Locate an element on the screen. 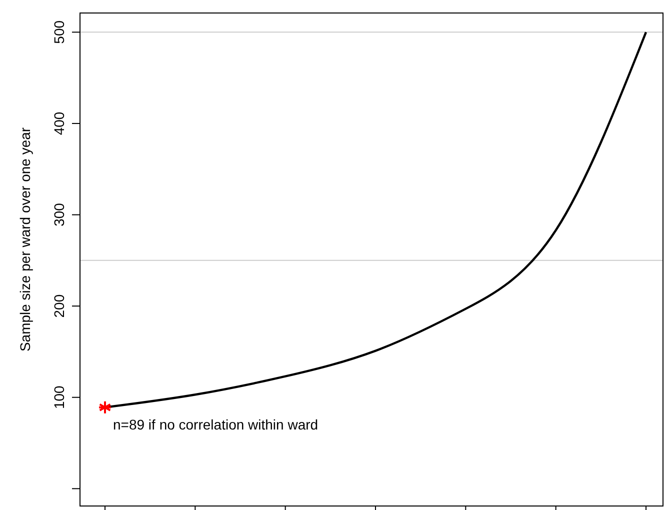  y-tick-label: 100 is located at coordinates (59, 397).